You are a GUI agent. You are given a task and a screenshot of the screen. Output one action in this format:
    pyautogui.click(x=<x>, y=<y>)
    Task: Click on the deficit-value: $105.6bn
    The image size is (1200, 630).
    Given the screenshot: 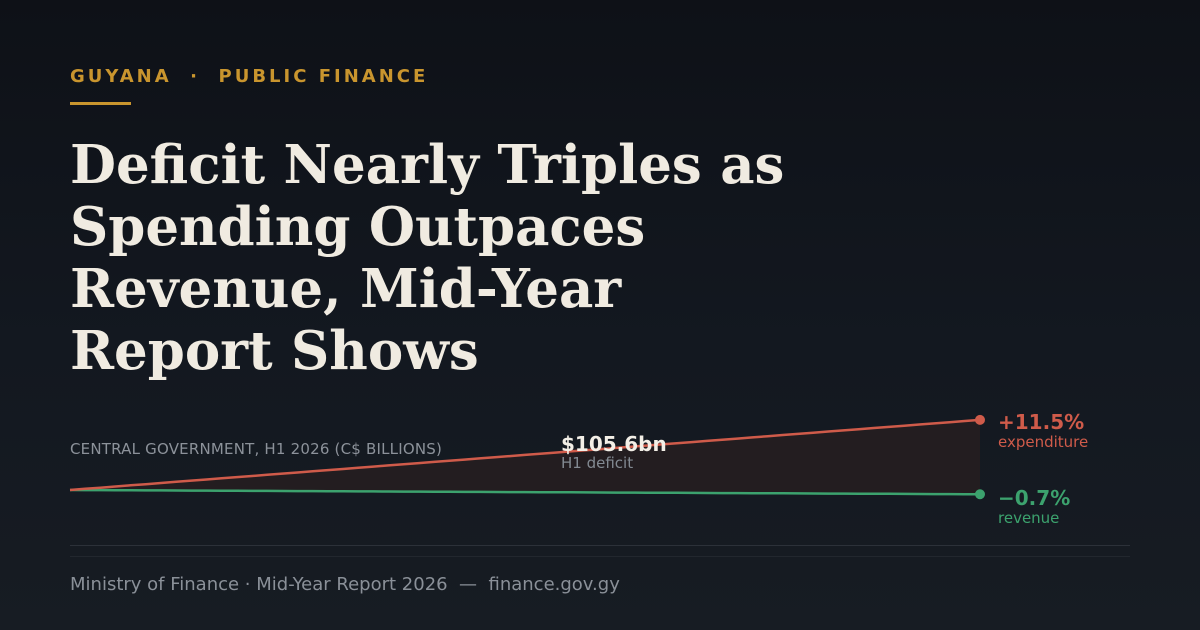 What is the action you would take?
    pyautogui.click(x=614, y=444)
    